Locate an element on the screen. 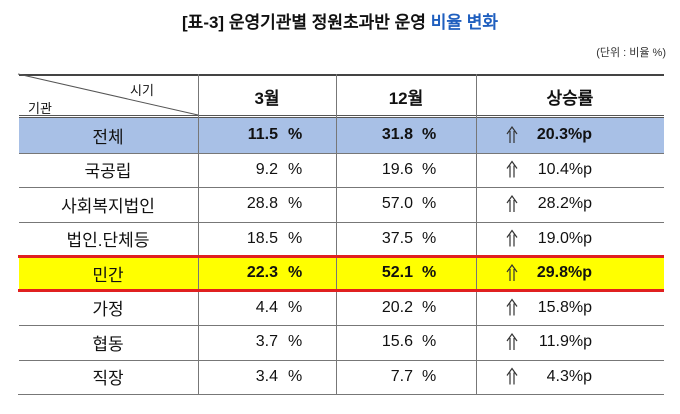  title-highlight: 비율 변화 is located at coordinates (464, 22).